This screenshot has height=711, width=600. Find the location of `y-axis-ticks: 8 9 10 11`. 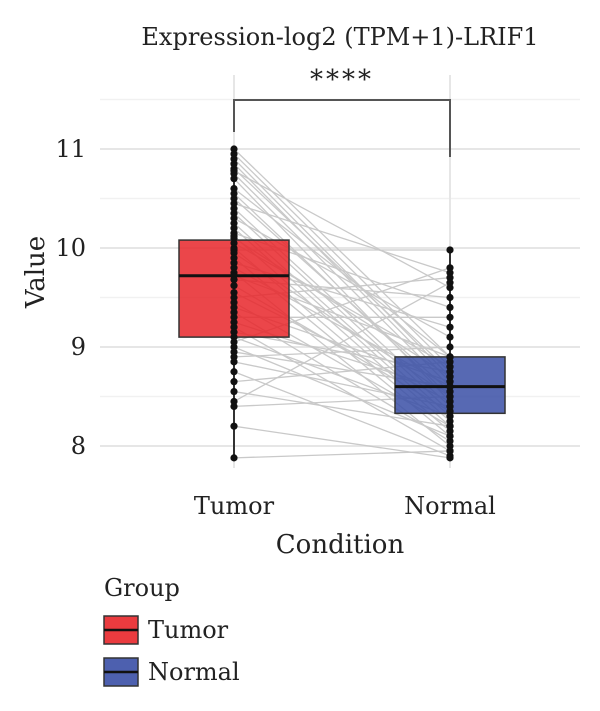

y-axis-ticks: 8 9 10 11 is located at coordinates (70, 297).